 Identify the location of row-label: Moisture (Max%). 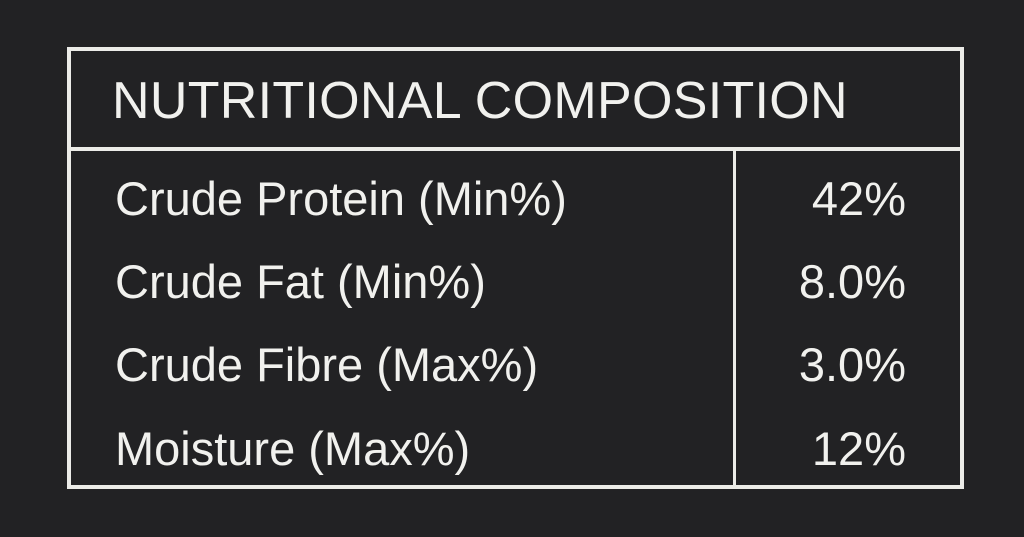
(293, 448).